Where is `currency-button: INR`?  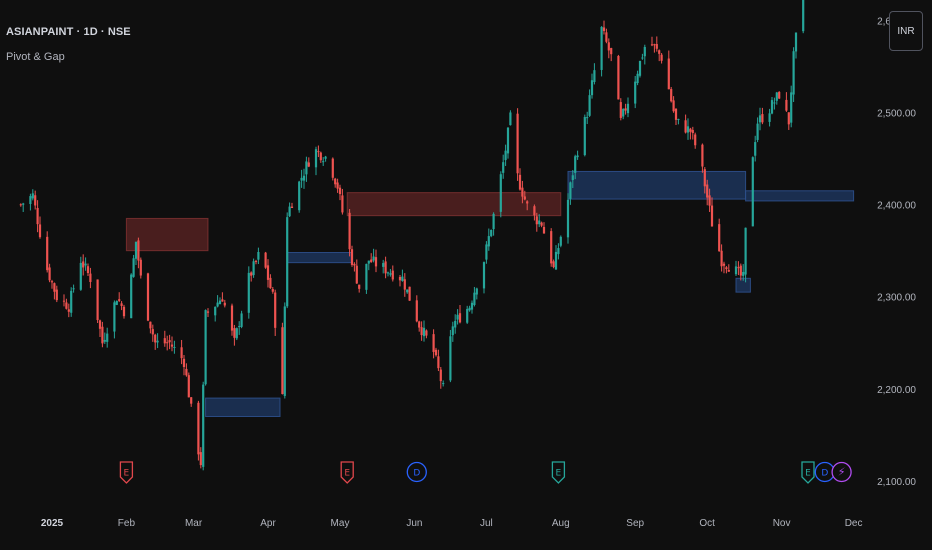 currency-button: INR is located at coordinates (906, 31).